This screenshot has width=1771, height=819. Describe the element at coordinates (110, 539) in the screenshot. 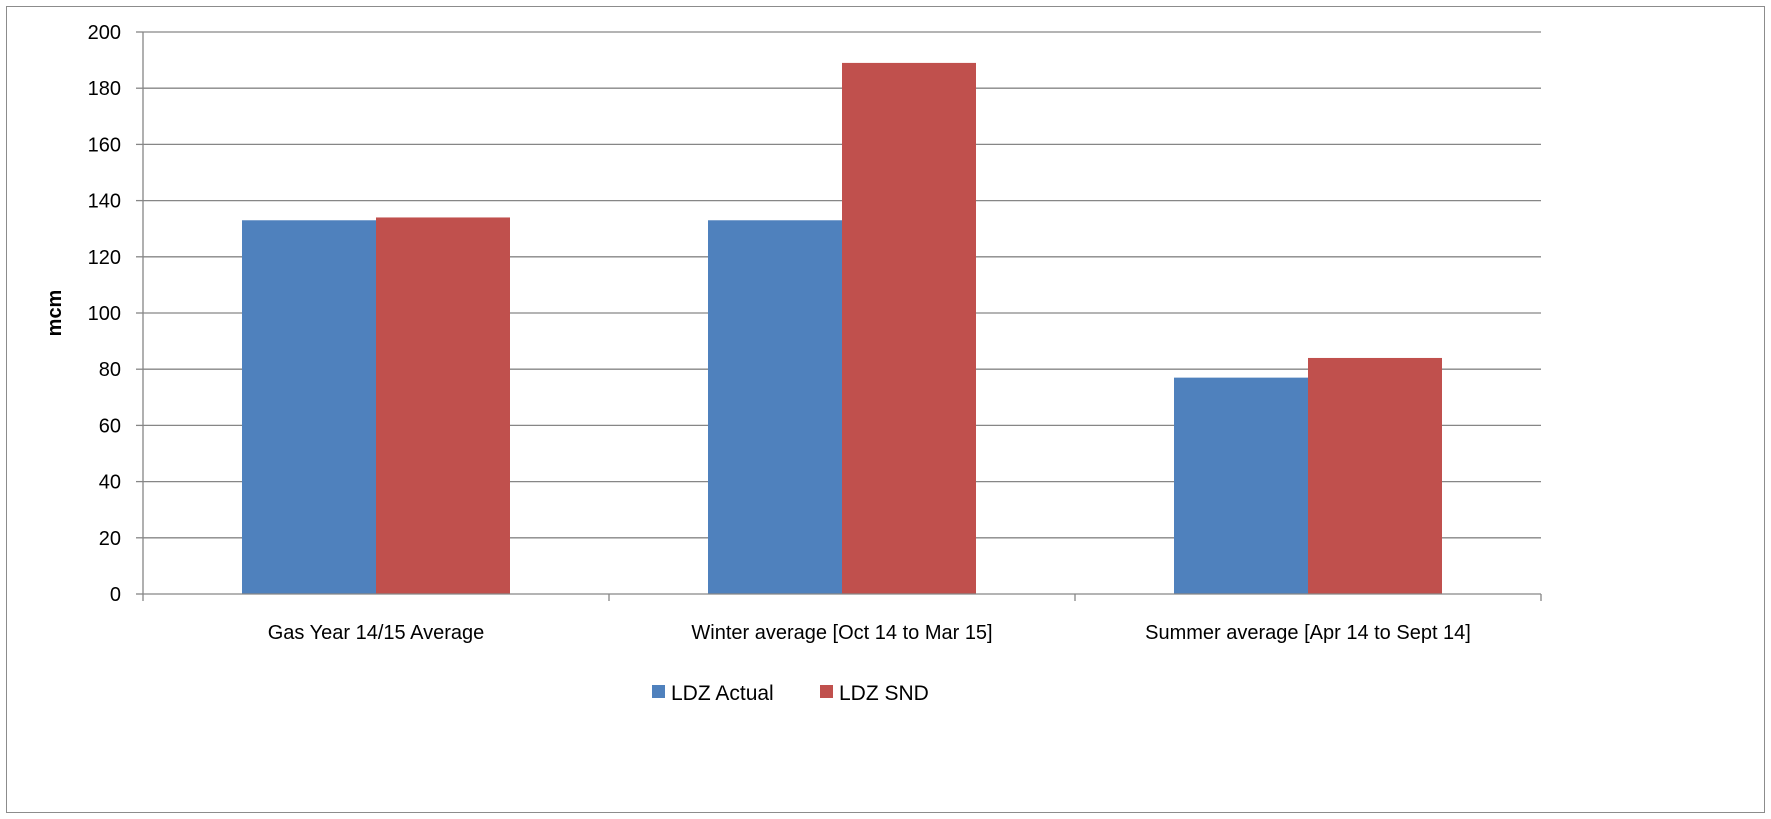

I see `y-tick-label: 20` at that location.